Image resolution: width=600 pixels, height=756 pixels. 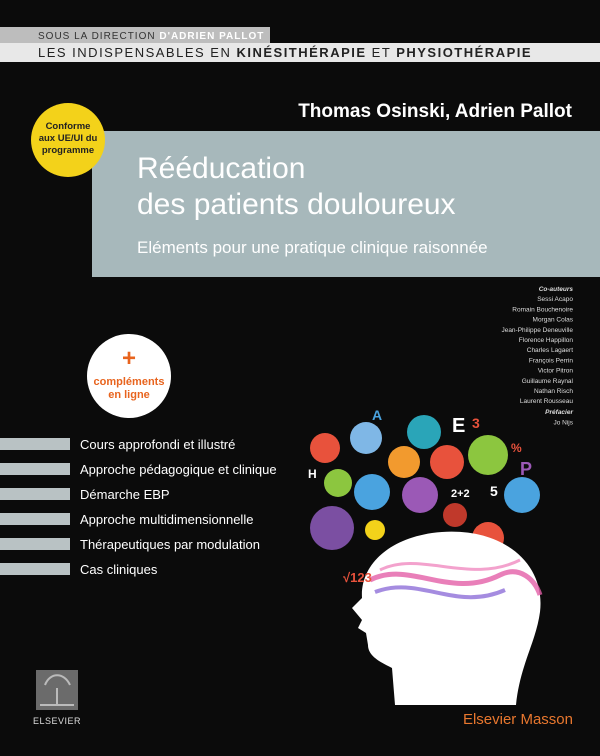 What do you see at coordinates (542, 309) in the screenshot?
I see `coauthor: Romain Bouchenoire` at bounding box center [542, 309].